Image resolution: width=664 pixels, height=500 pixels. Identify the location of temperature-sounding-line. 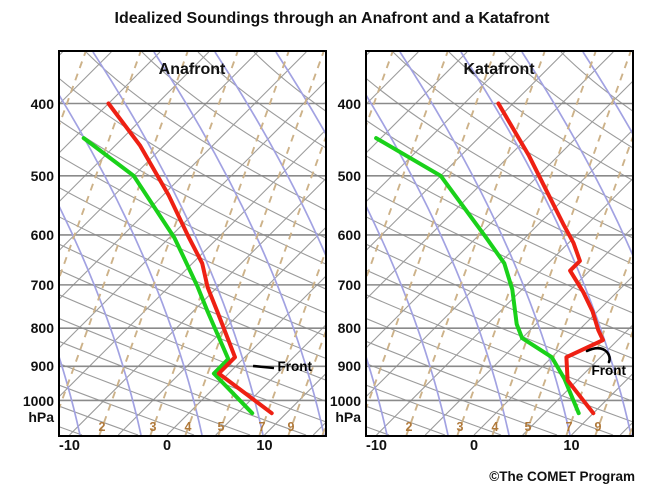
(550, 258).